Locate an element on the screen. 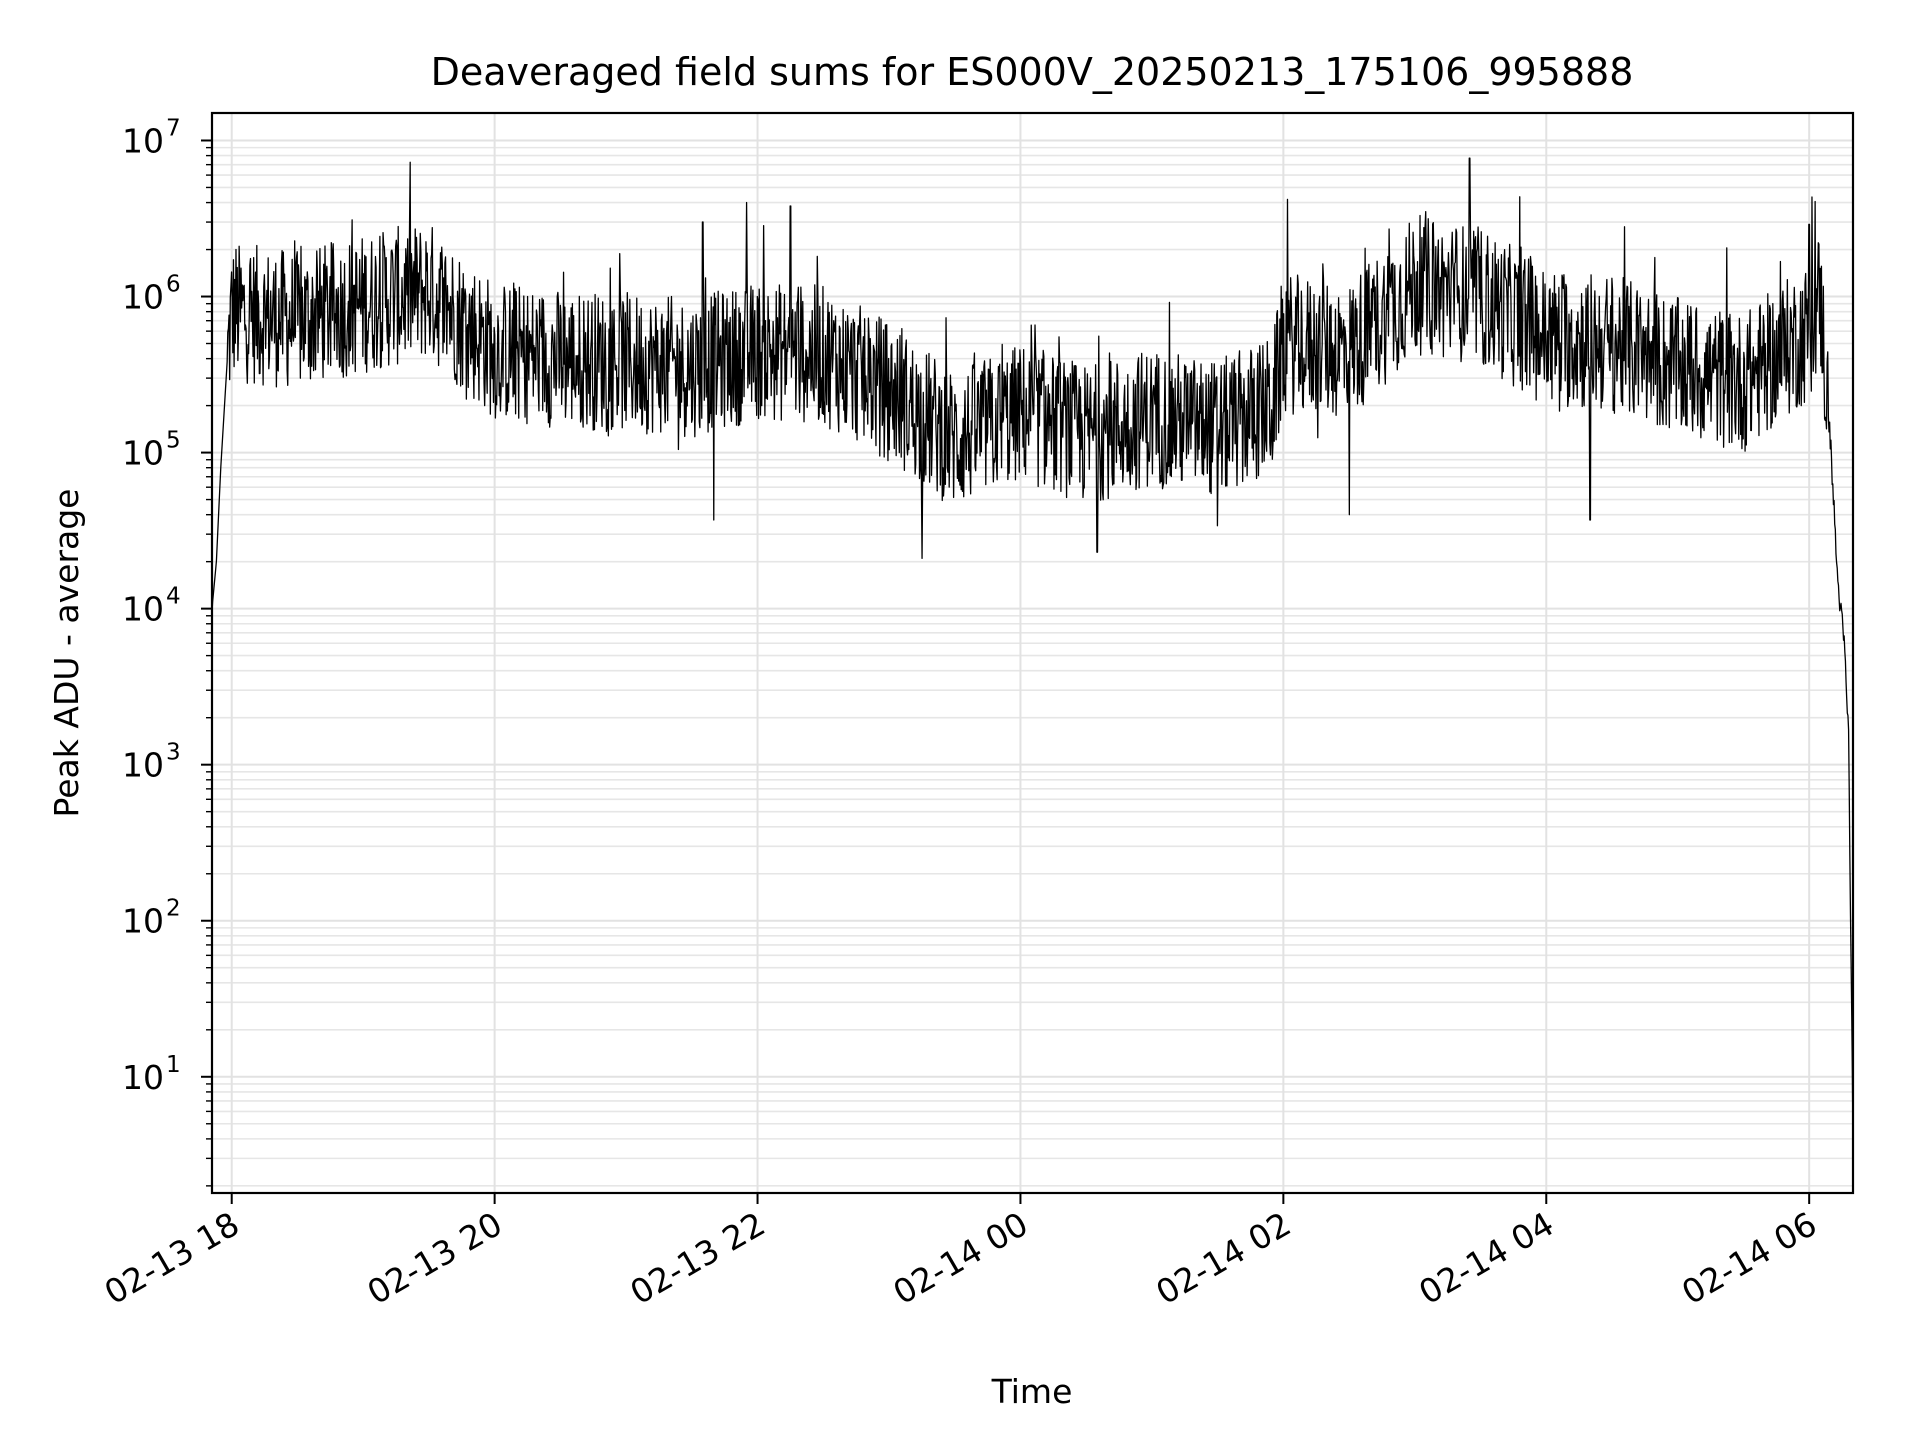 The height and width of the screenshot is (1440, 1920). y-axis-label: Peak ADU - average is located at coordinates (66, 653).